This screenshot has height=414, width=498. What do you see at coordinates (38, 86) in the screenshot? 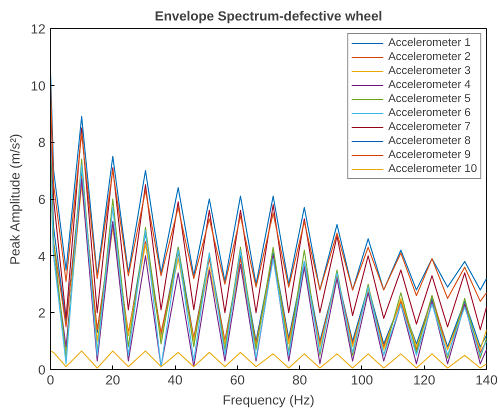
I see `y-tick-label: 10` at bounding box center [38, 86].